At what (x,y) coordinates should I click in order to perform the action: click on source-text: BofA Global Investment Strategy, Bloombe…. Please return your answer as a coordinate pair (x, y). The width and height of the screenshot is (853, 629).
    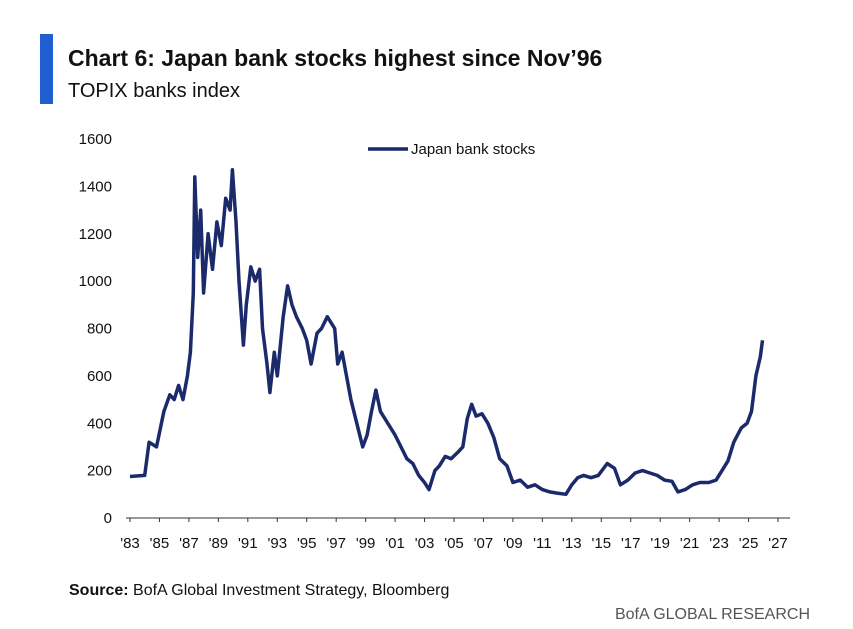
    Looking at the image, I should click on (291, 590).